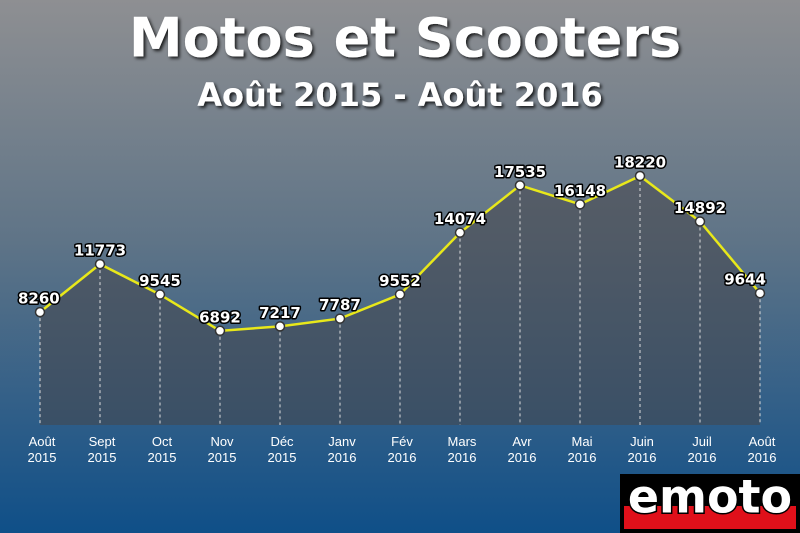  I want to click on x-tick-label: Avr 2016, so click(522, 449).